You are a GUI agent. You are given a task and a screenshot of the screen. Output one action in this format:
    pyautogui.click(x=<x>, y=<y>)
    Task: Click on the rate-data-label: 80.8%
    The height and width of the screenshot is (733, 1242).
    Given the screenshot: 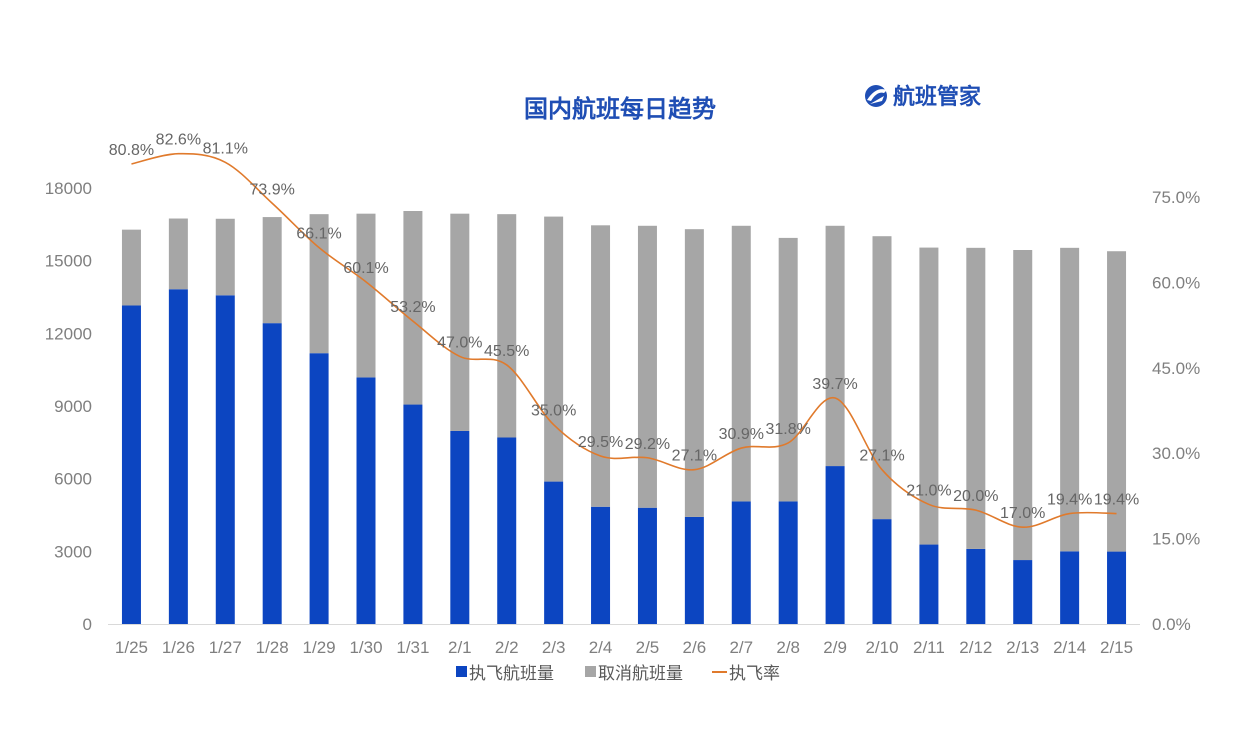 What is the action you would take?
    pyautogui.click(x=131, y=150)
    